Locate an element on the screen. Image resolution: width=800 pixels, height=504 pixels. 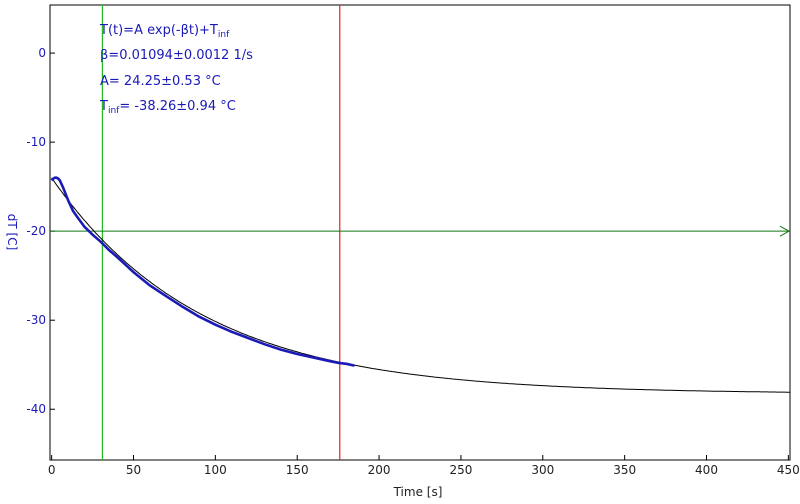
y-tick-label: -20 is located at coordinates (36, 231).